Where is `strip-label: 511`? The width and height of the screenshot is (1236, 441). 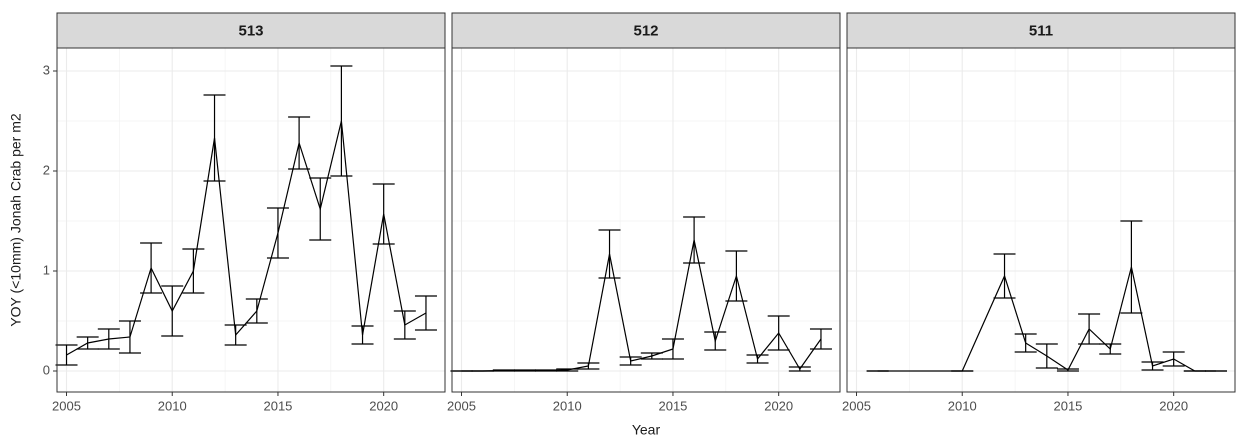 strip-label: 511 is located at coordinates (1041, 30).